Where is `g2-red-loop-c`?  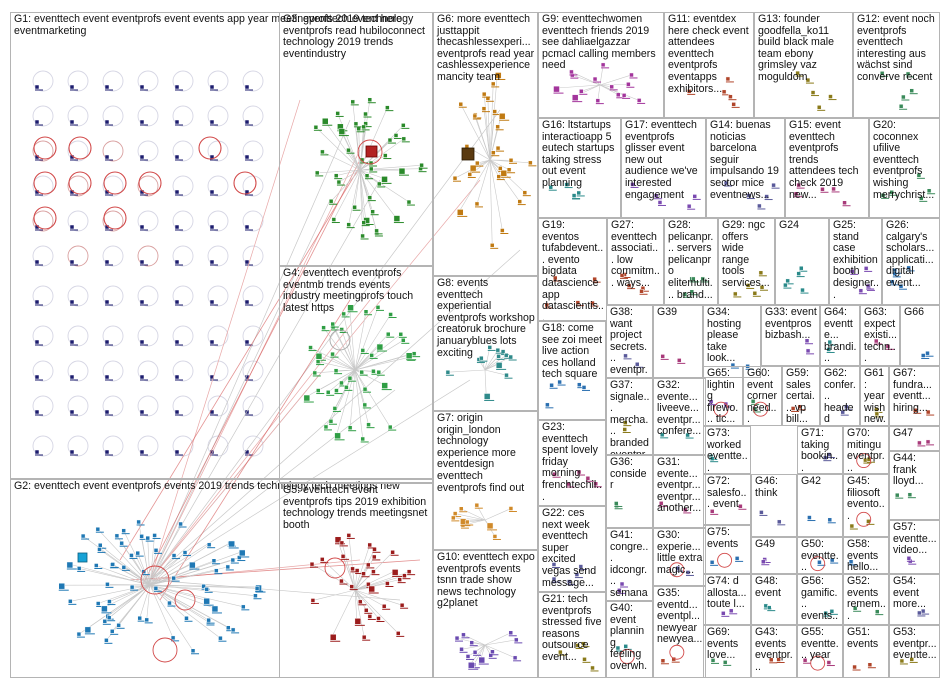
g2-red-loop-c is located at coordinates (165, 650).